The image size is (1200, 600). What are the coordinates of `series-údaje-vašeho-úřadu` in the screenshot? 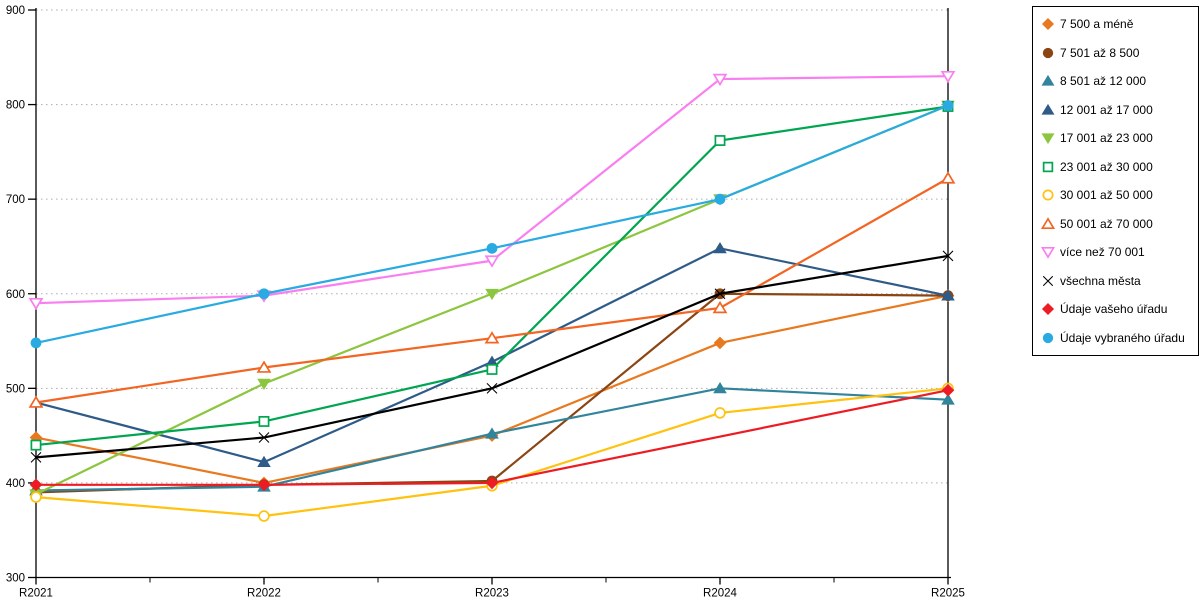 It's located at (492, 437).